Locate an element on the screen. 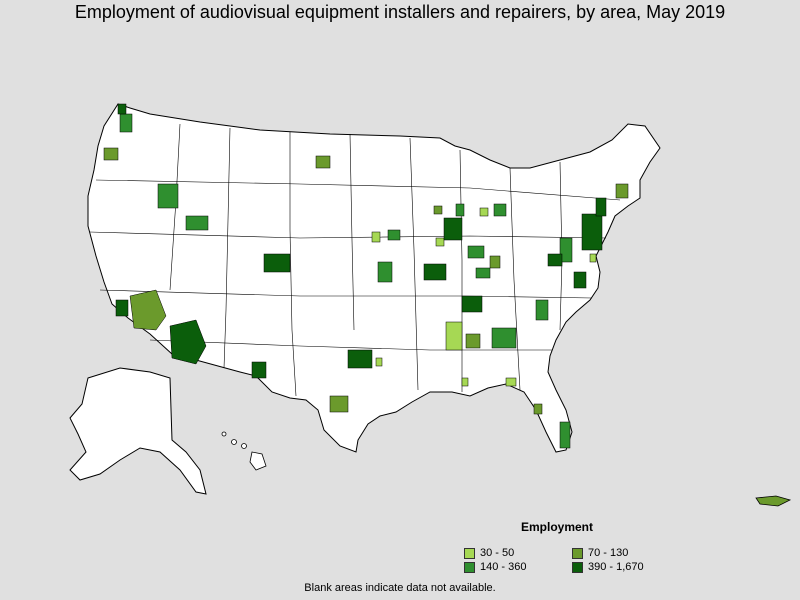 This screenshot has height=600, width=800. legend-item-390-1670: 390 - 1,670 is located at coordinates (608, 567).